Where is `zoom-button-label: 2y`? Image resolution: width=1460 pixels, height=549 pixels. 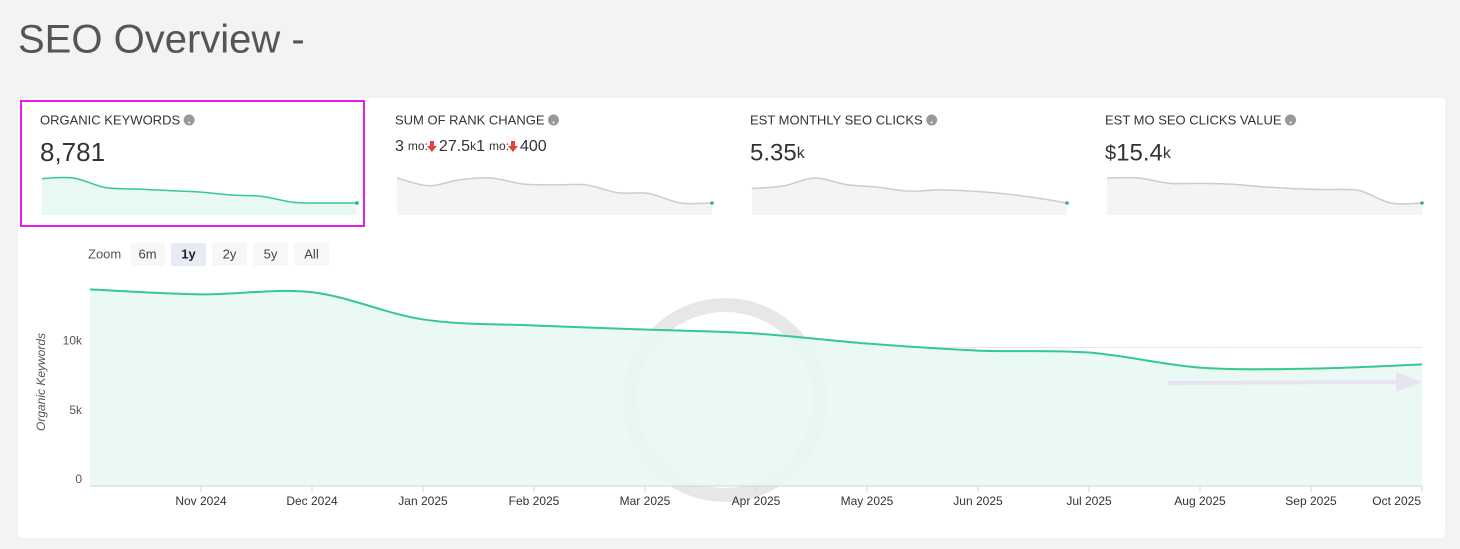 zoom-button-label: 2y is located at coordinates (230, 253).